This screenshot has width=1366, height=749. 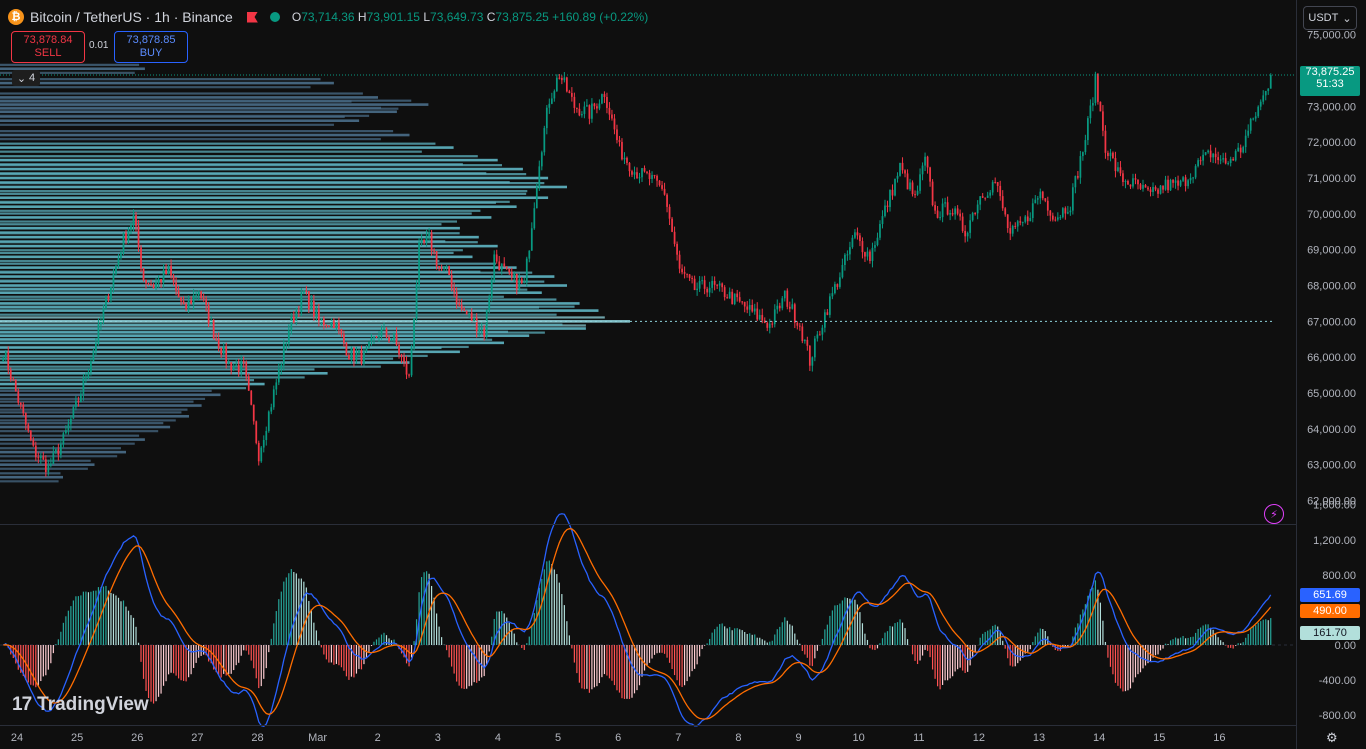 I want to click on flag-icon, so click(x=252, y=17).